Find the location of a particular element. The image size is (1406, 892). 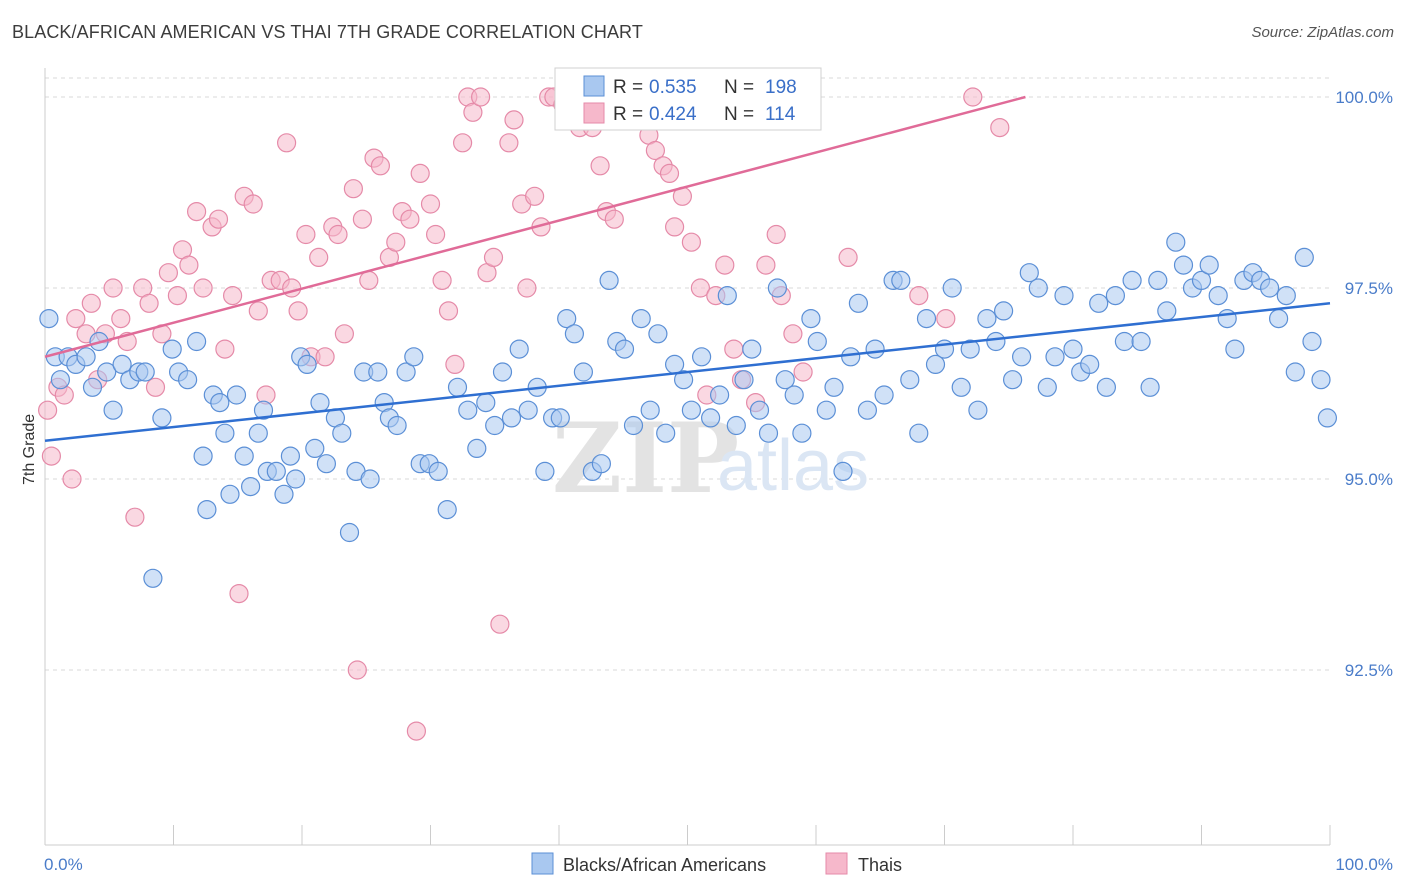

source-credit: Source: ZipAtlas.com is located at coordinates (1322, 32).